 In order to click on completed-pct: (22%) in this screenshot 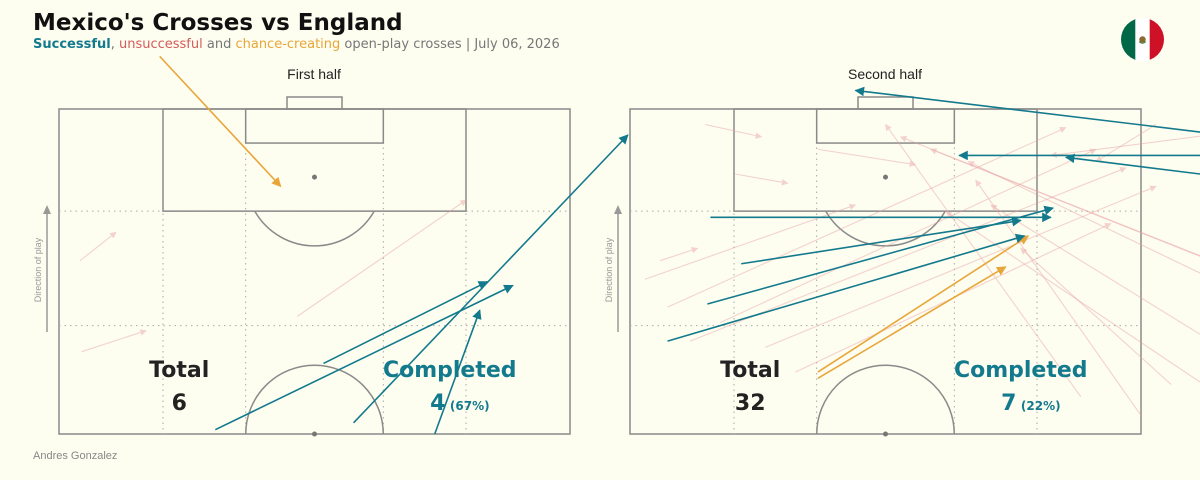, I will do `click(1041, 406)`.